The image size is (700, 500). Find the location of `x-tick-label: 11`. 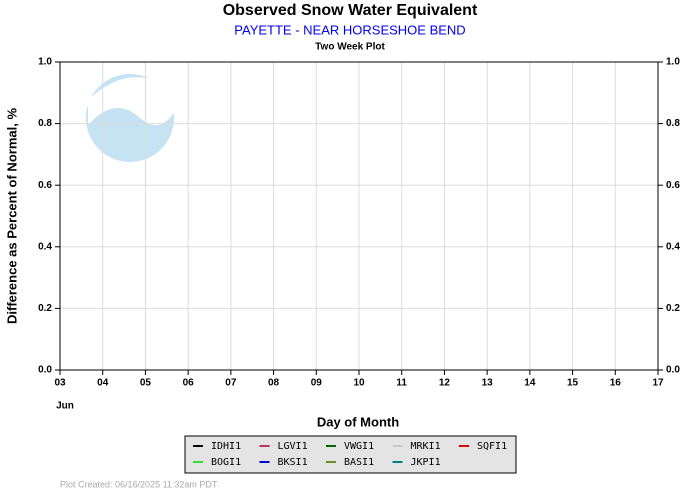

x-tick-label: 11 is located at coordinates (401, 383).